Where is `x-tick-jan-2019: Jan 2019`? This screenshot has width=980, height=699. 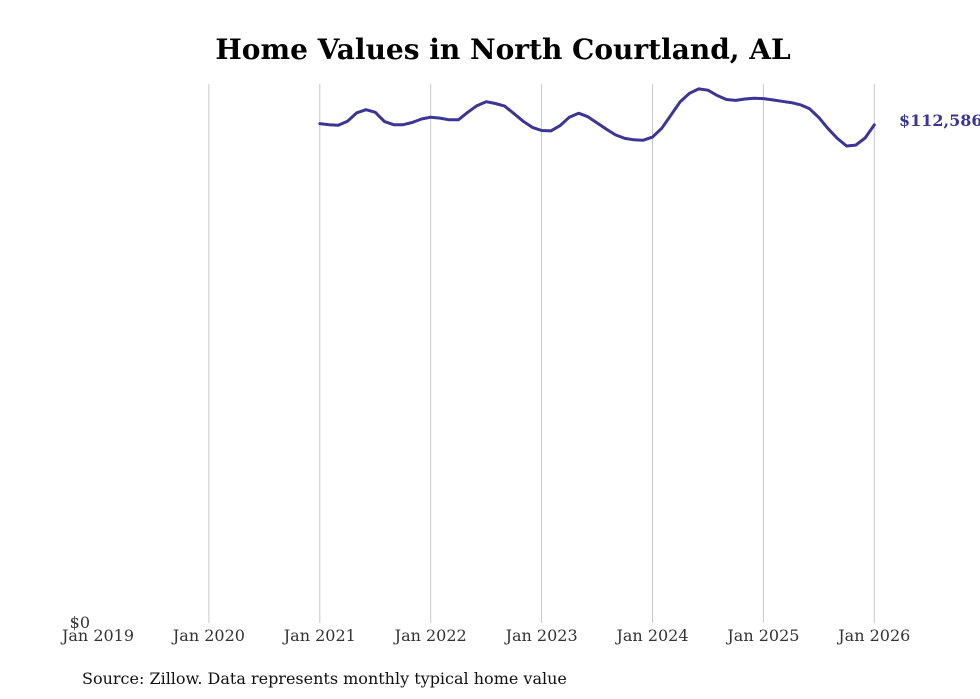 x-tick-jan-2019: Jan 2019 is located at coordinates (97, 635).